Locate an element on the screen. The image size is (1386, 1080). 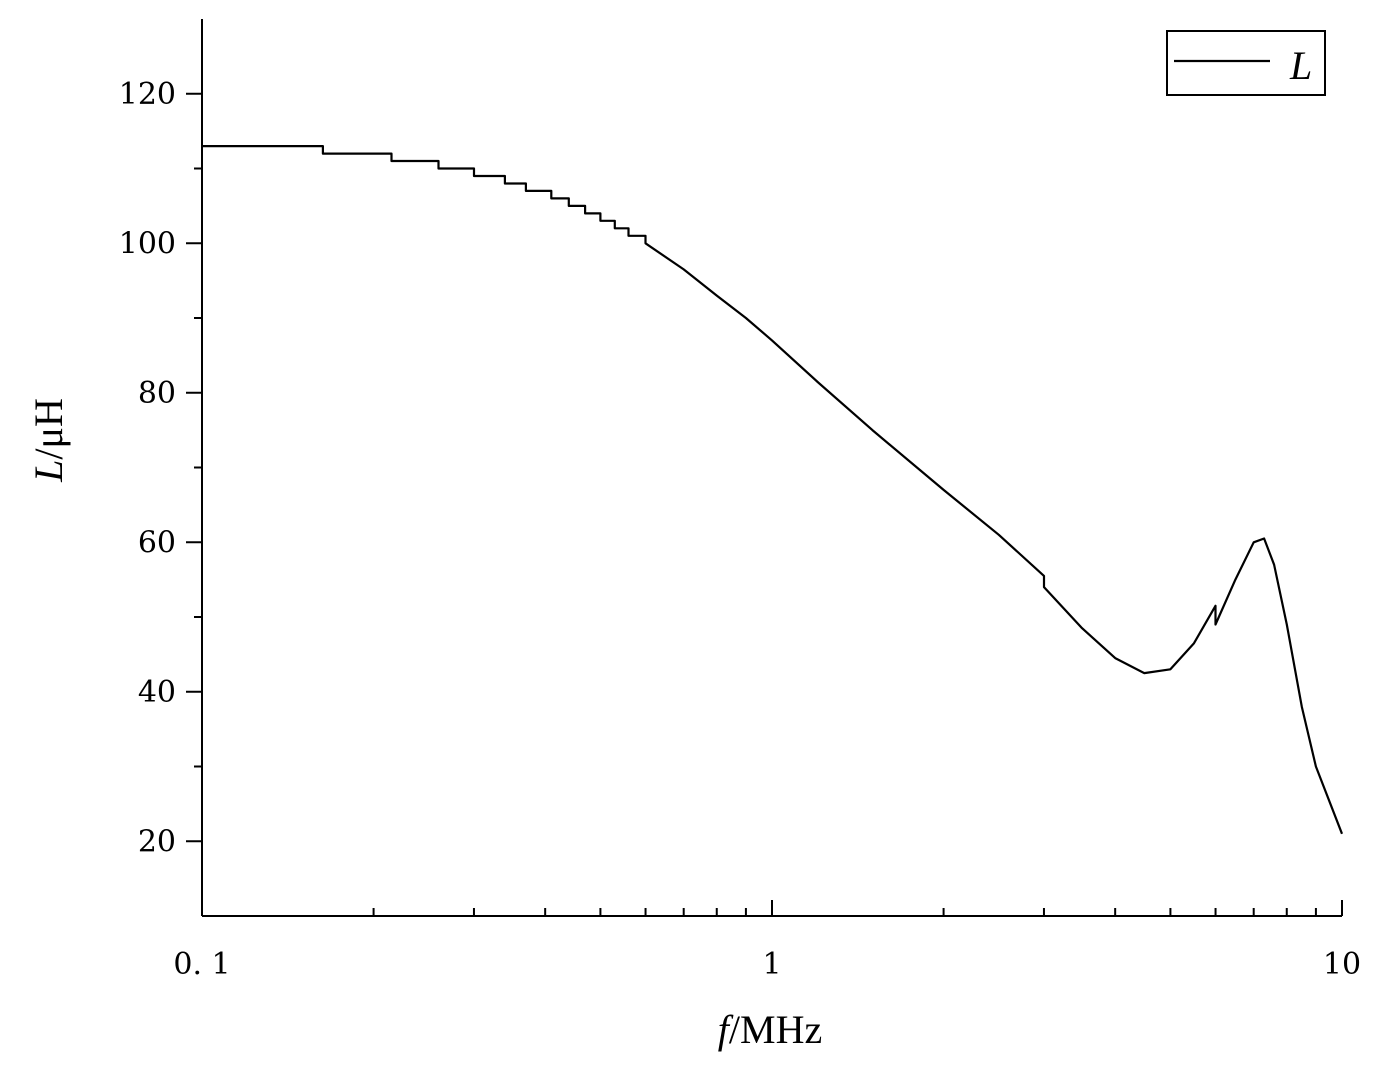
x-axis-title: f/MHz is located at coordinates (770, 1029).